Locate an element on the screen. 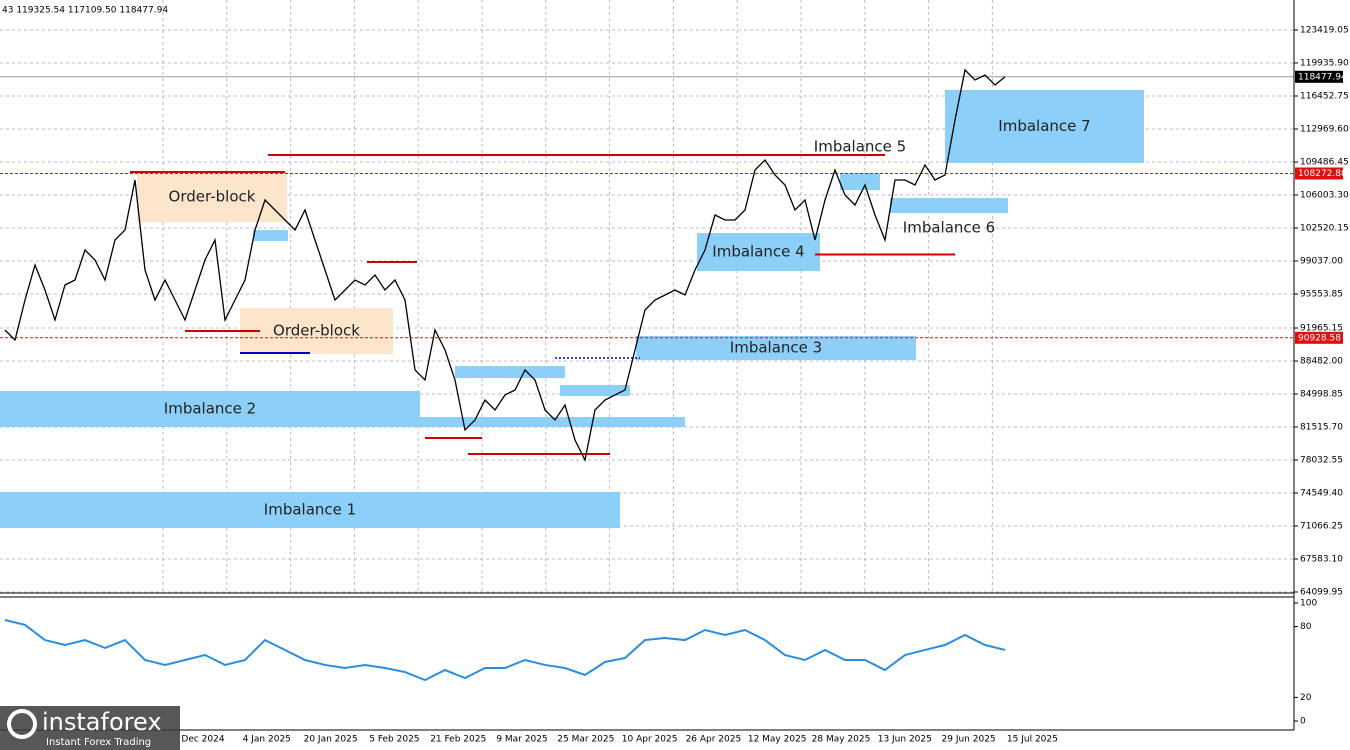 The image size is (1350, 750). y-tick-label: 88482.00 is located at coordinates (1321, 361).